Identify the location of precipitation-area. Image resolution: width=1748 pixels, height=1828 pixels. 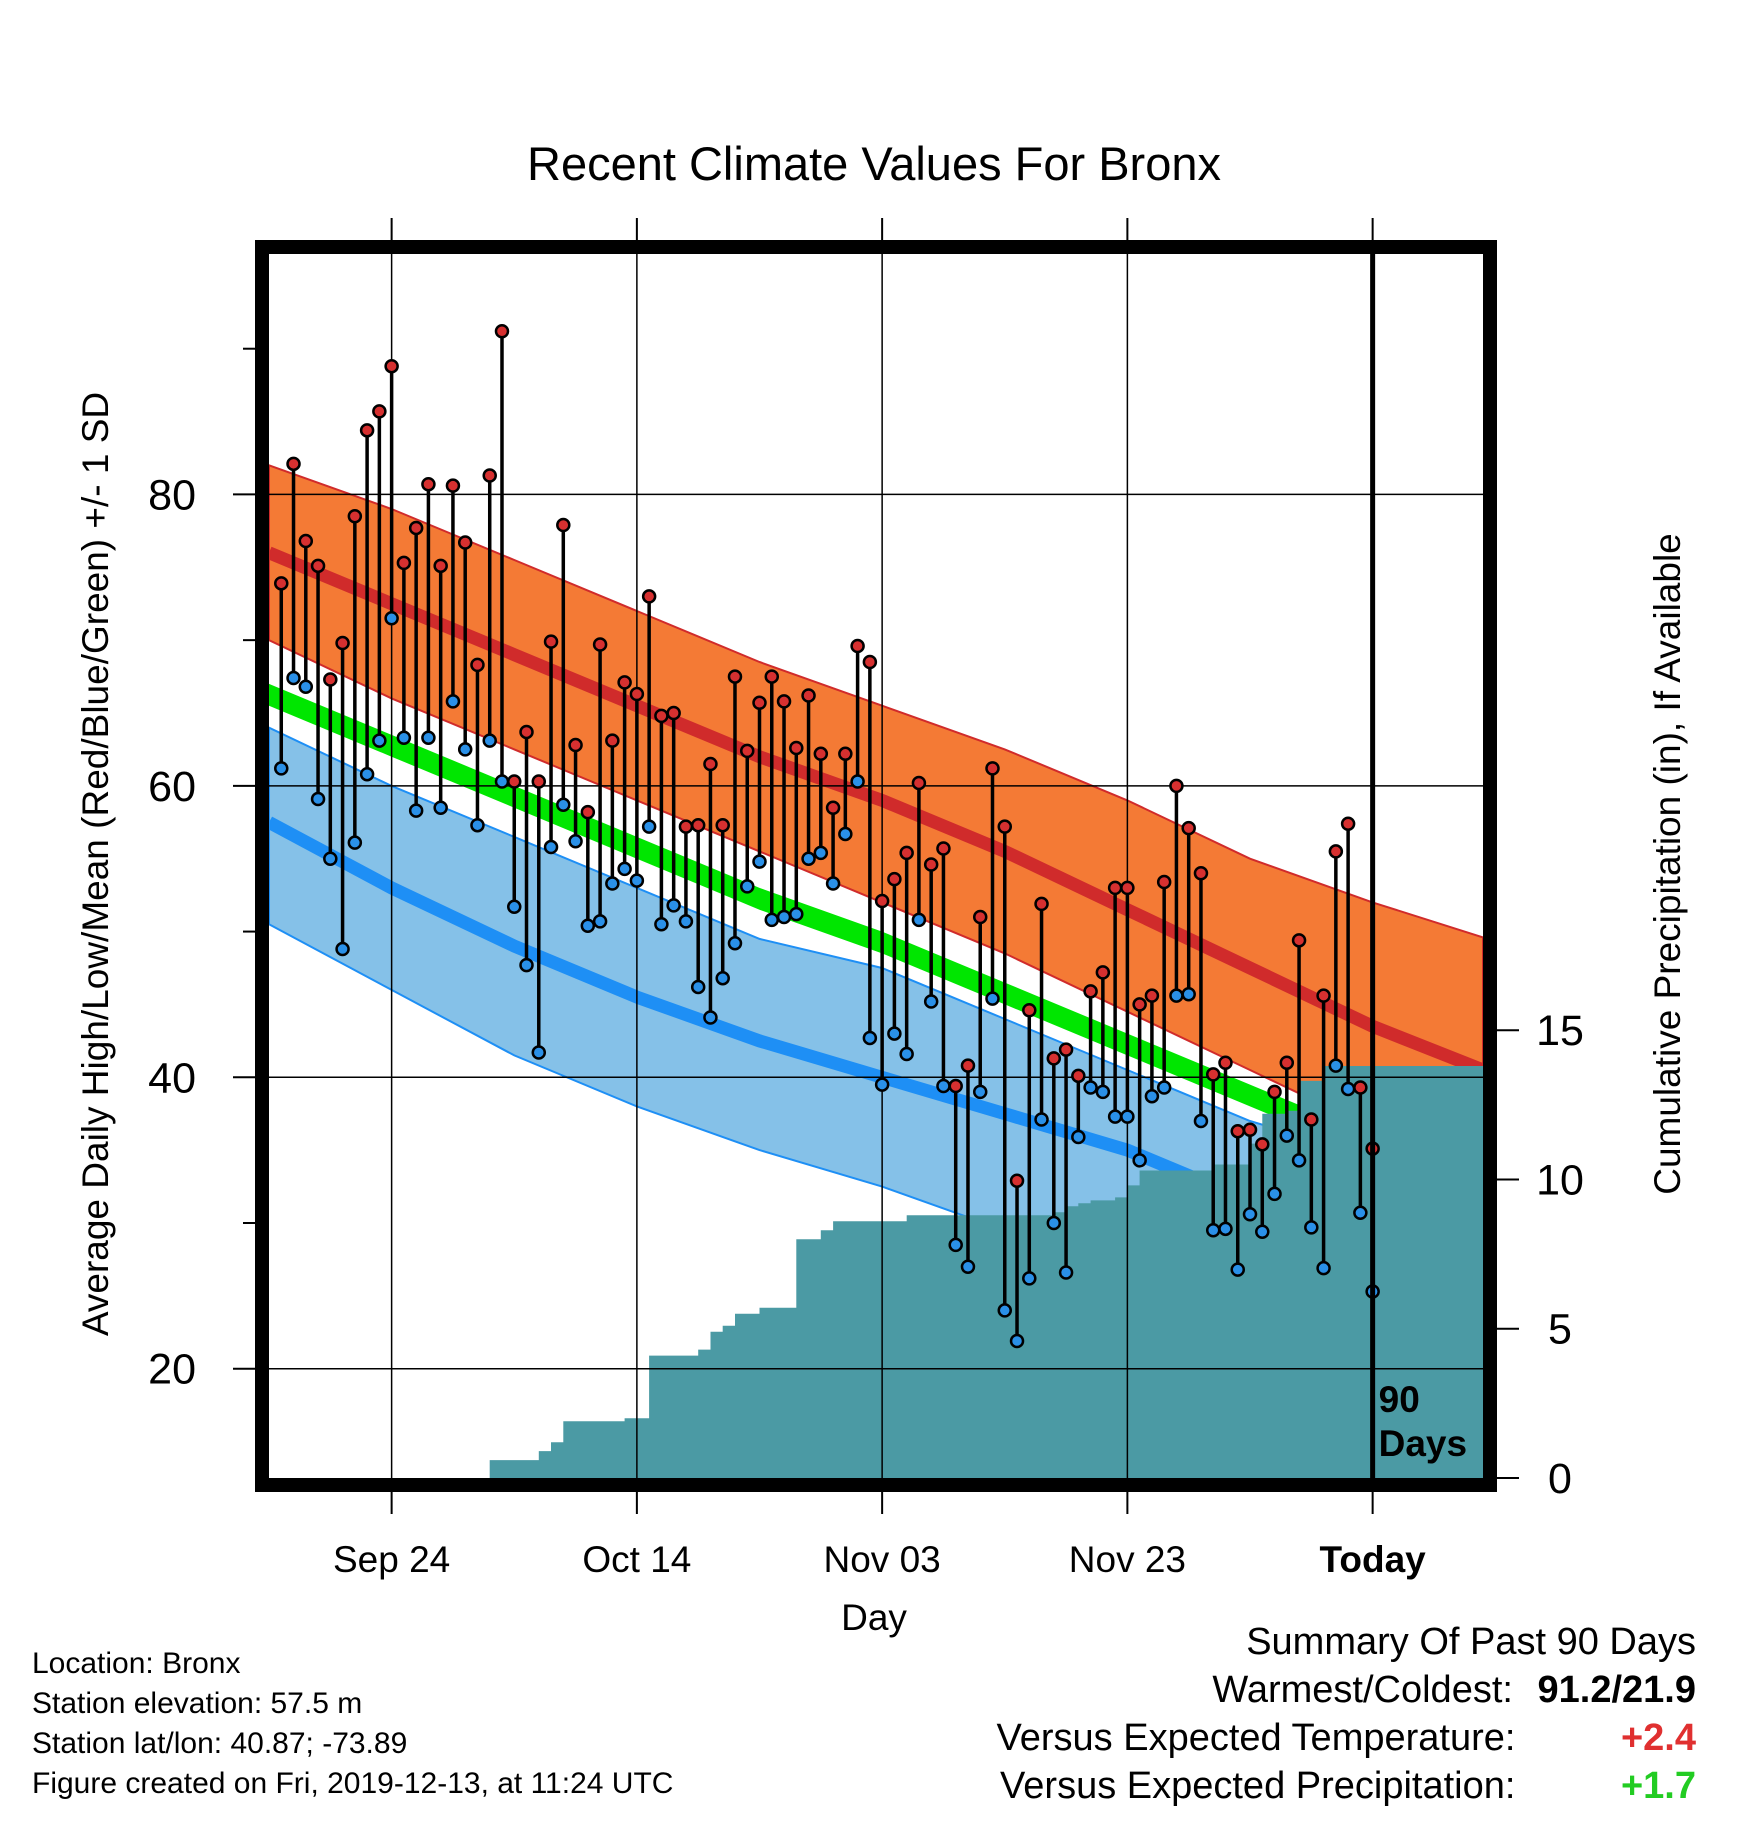
(986, 1272).